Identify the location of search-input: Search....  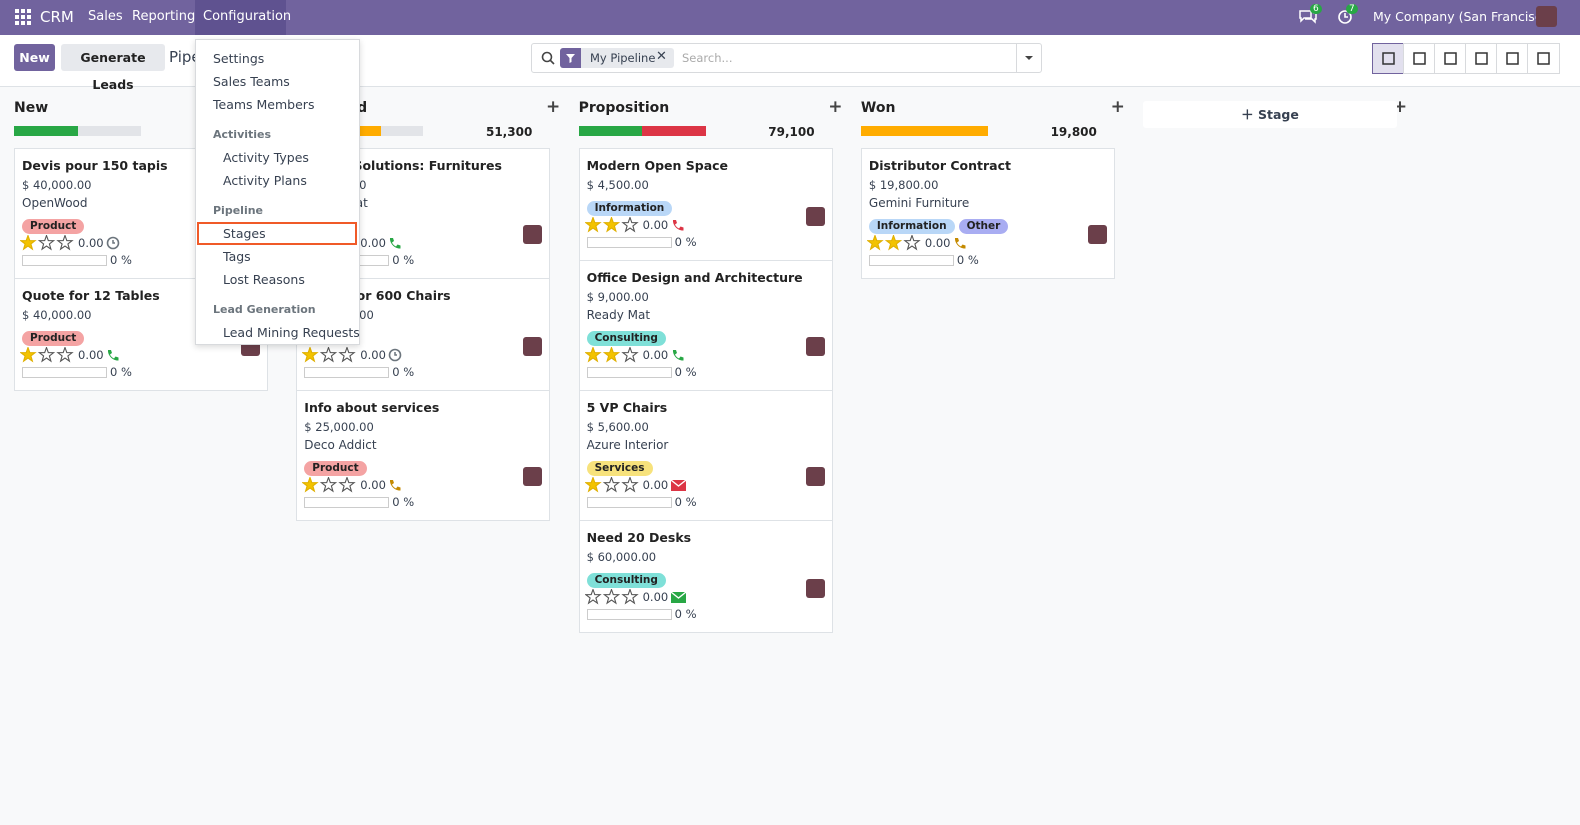
(707, 58).